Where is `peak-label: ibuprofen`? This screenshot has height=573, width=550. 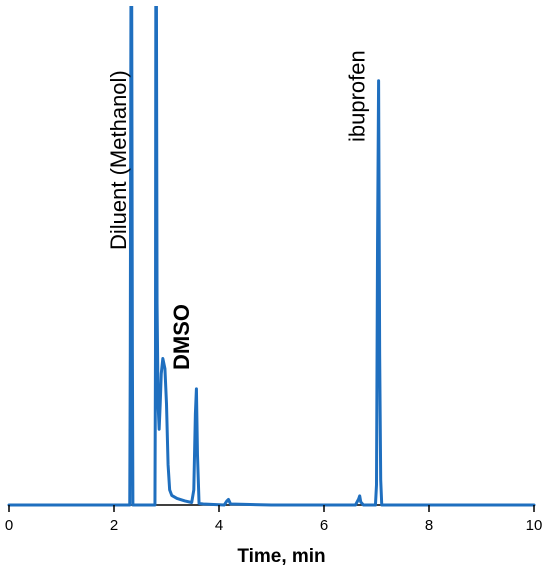 peak-label: ibuprofen is located at coordinates (357, 96).